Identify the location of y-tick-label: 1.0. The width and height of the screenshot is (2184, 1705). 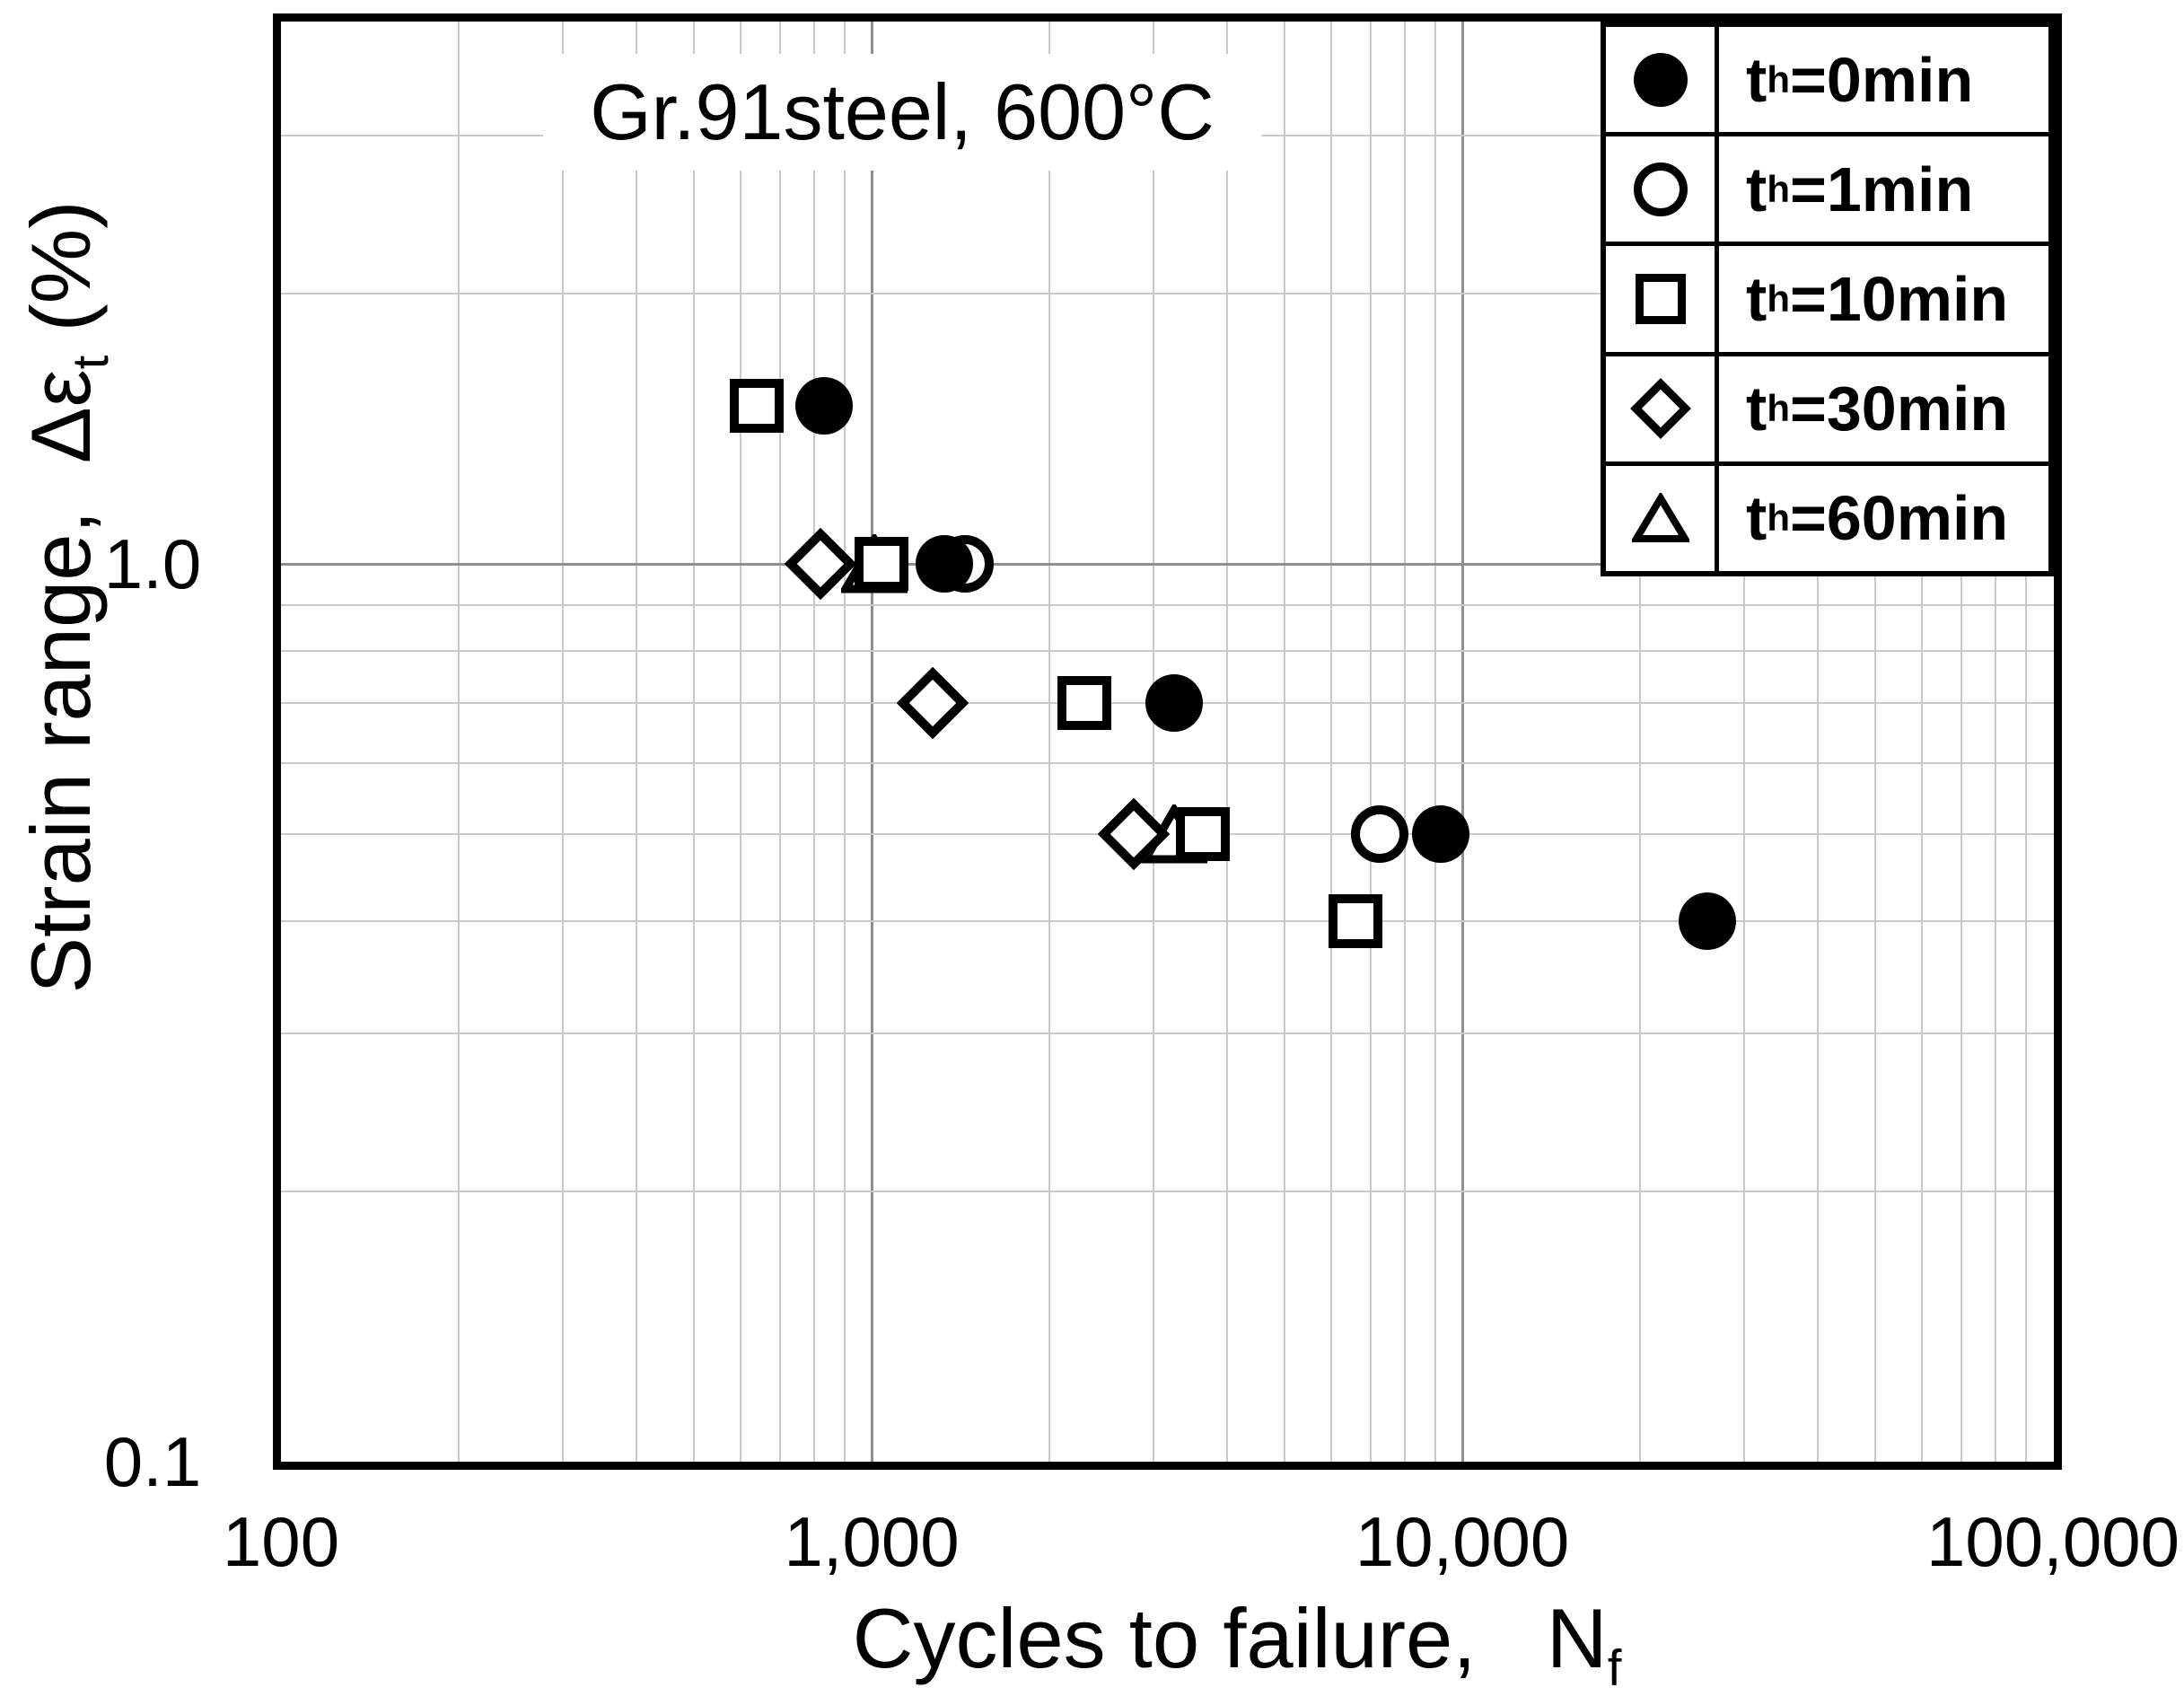
(152, 563).